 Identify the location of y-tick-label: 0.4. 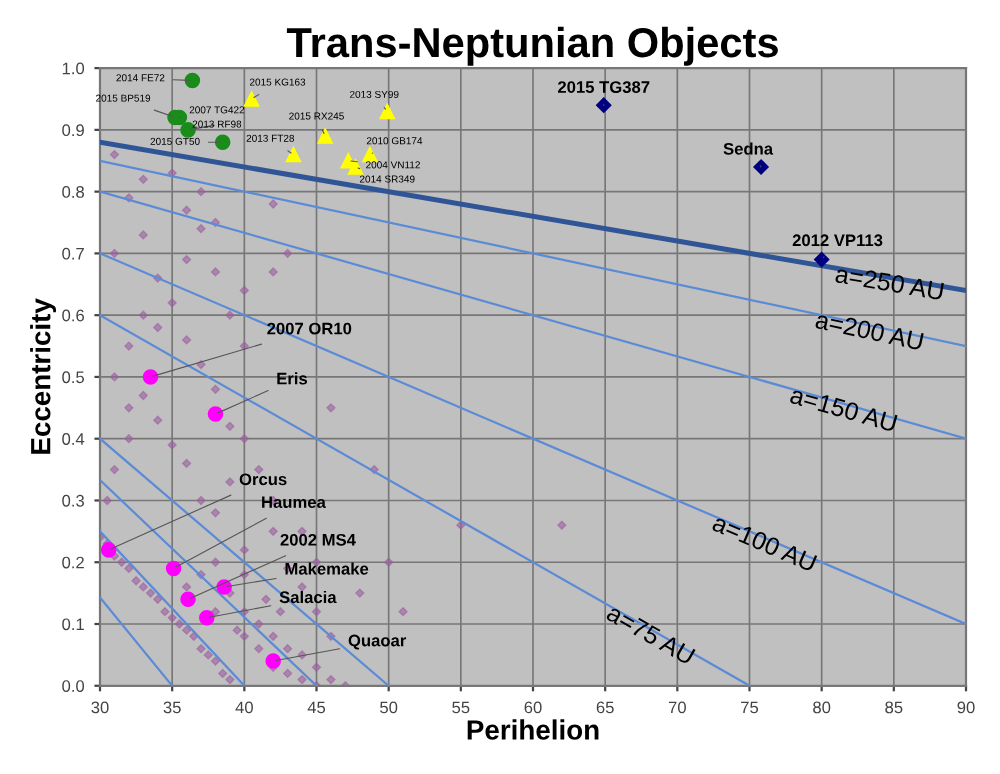
(73, 439).